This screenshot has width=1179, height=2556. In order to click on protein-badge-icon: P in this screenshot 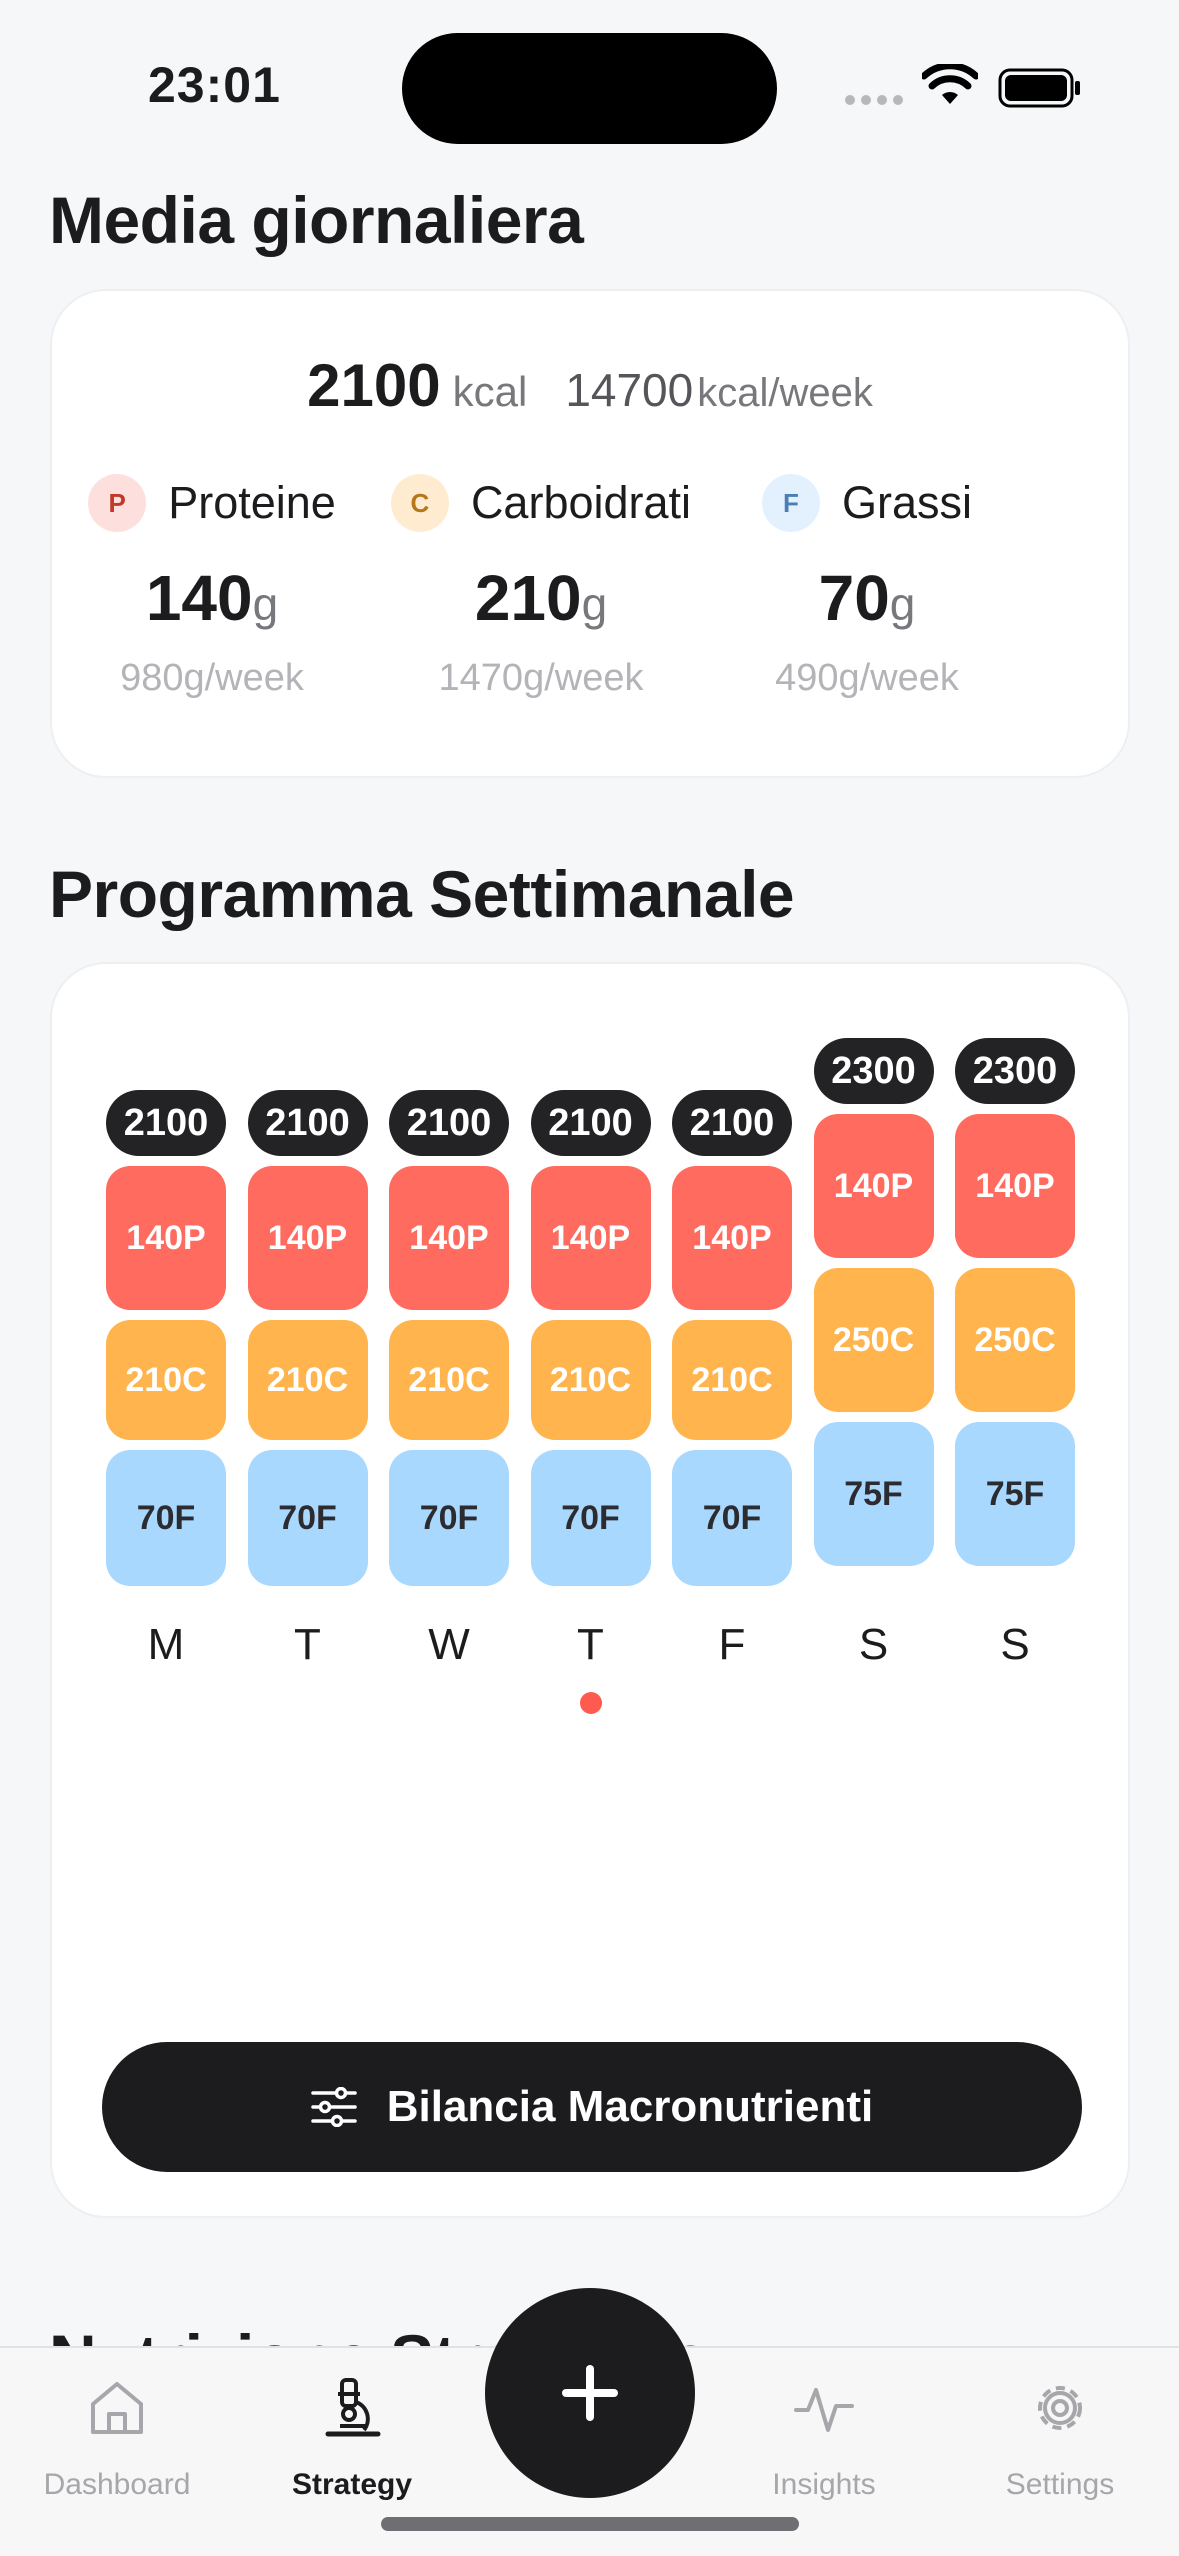, I will do `click(117, 503)`.